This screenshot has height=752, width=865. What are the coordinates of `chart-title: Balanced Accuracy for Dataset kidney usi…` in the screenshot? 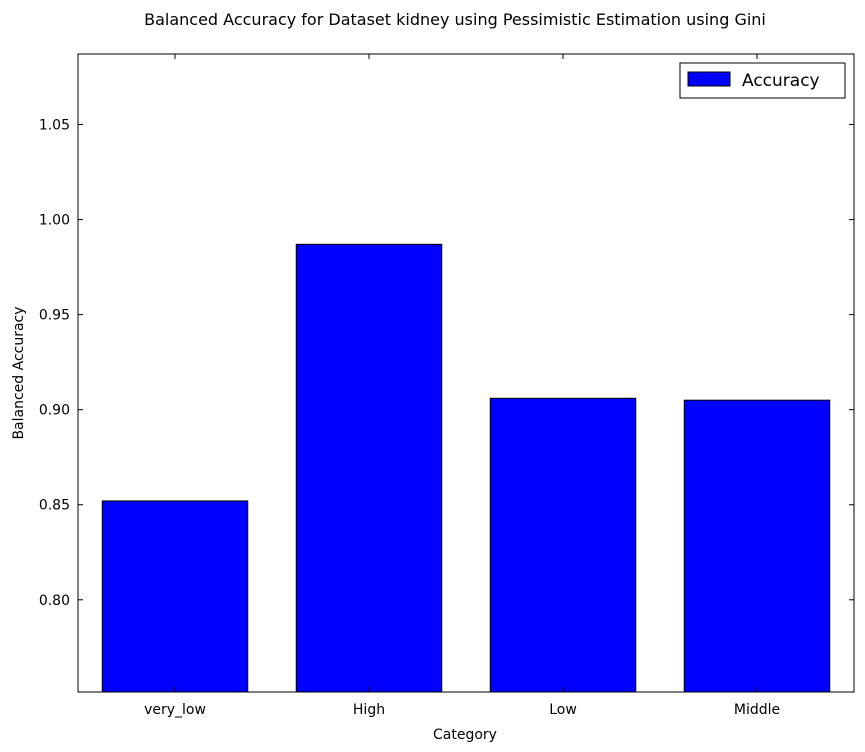 It's located at (455, 19).